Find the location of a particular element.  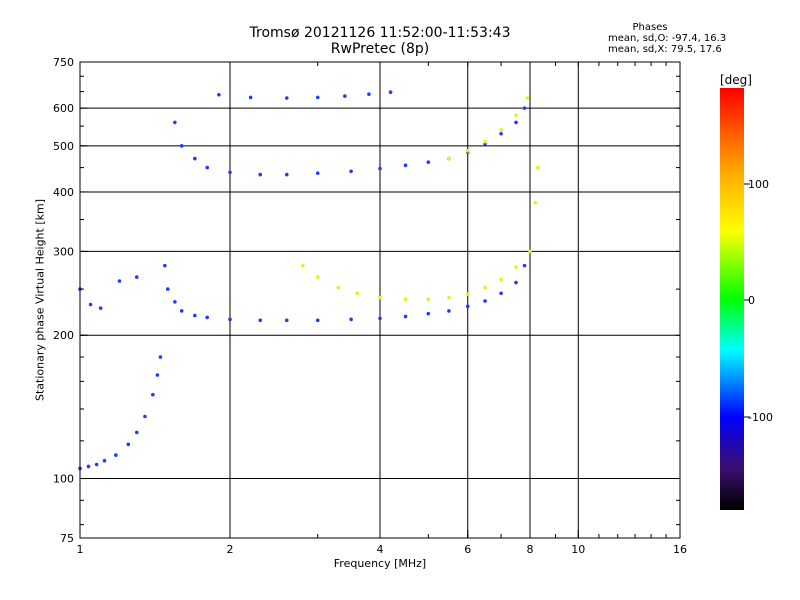

x-tick-label: 2 is located at coordinates (230, 549).